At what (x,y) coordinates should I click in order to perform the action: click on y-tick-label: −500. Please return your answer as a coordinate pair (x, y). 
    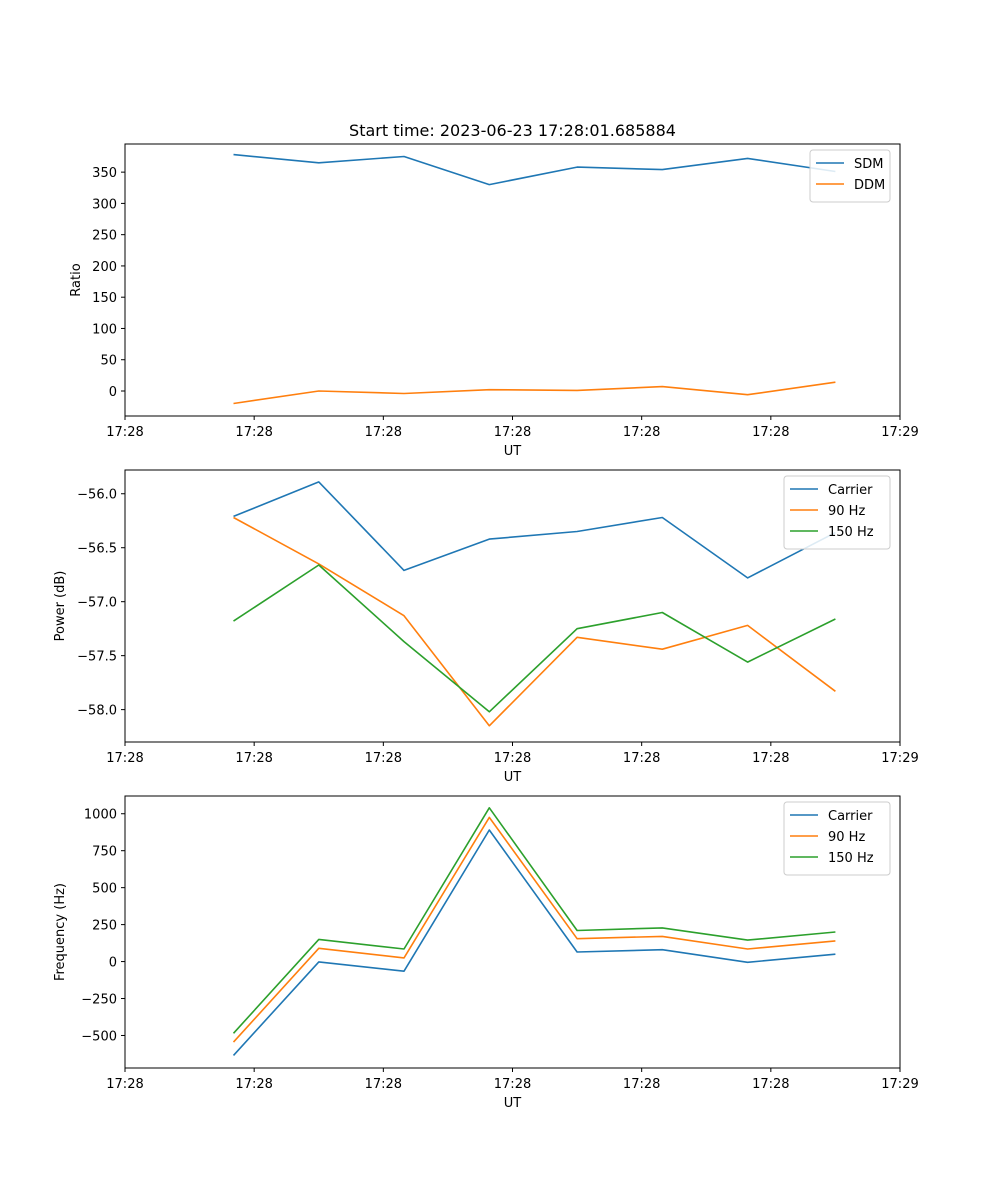
    Looking at the image, I should click on (99, 1036).